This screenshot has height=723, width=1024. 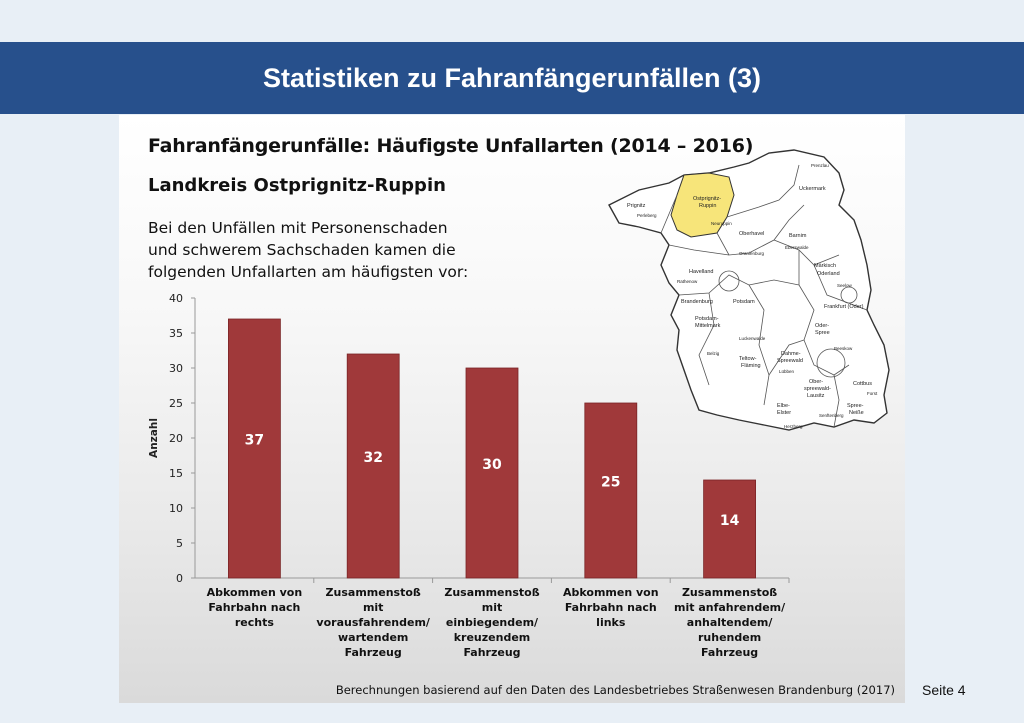 What do you see at coordinates (831, 415) in the screenshot?
I see `svg-text: Senftenberg` at bounding box center [831, 415].